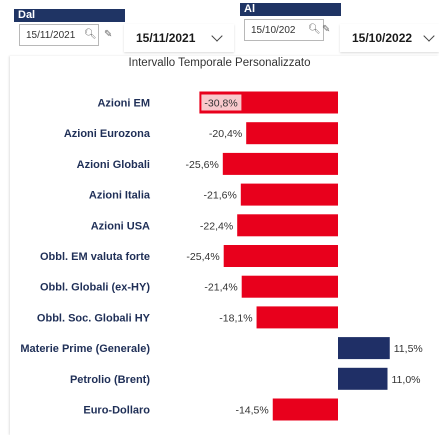 This screenshot has height=435, width=439. I want to click on to-date-input, so click(284, 30).